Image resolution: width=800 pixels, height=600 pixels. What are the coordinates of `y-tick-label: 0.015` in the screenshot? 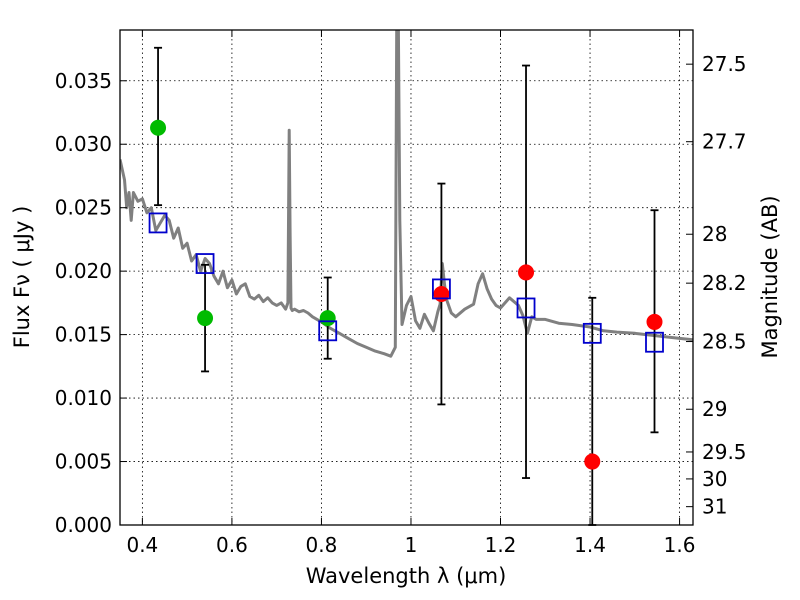 It's located at (83, 335).